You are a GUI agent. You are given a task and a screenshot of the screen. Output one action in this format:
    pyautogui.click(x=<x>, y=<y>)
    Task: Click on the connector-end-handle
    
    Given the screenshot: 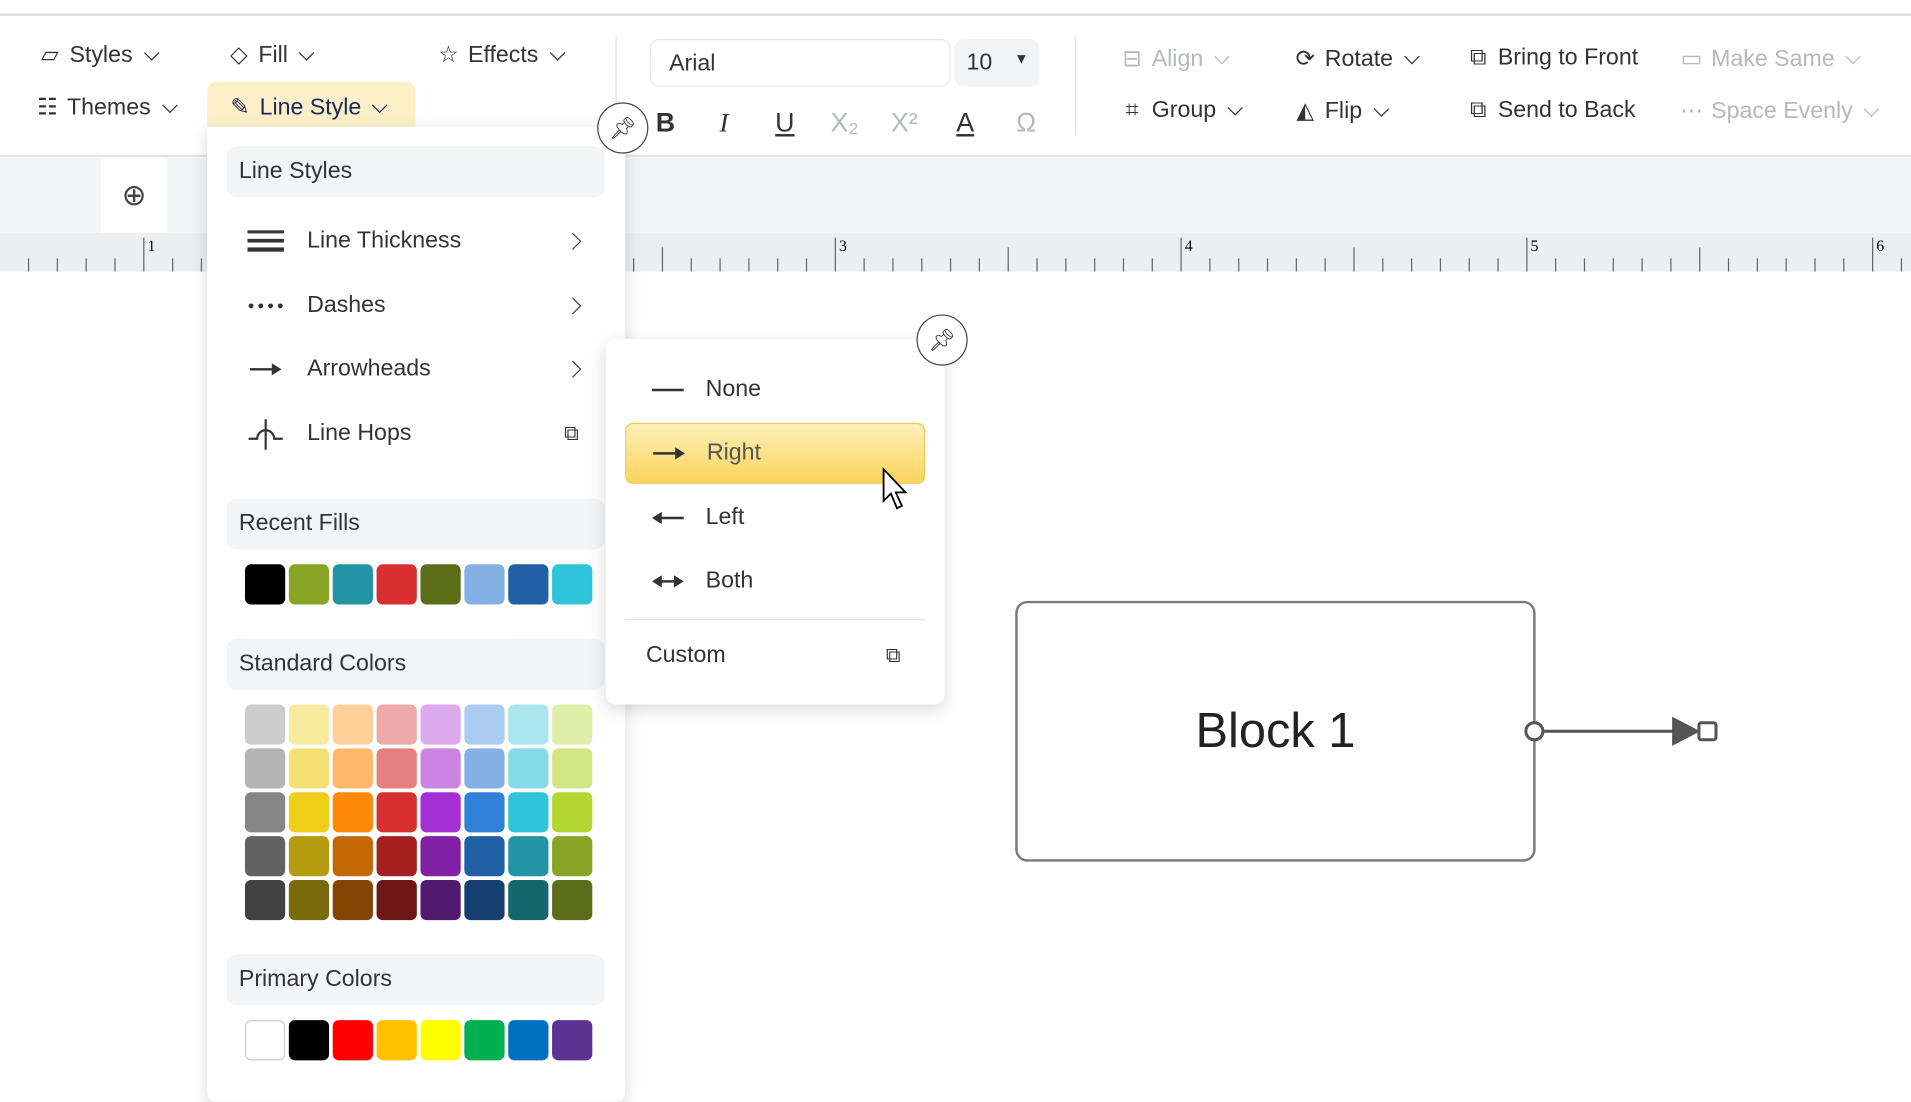 What is the action you would take?
    pyautogui.click(x=1707, y=731)
    